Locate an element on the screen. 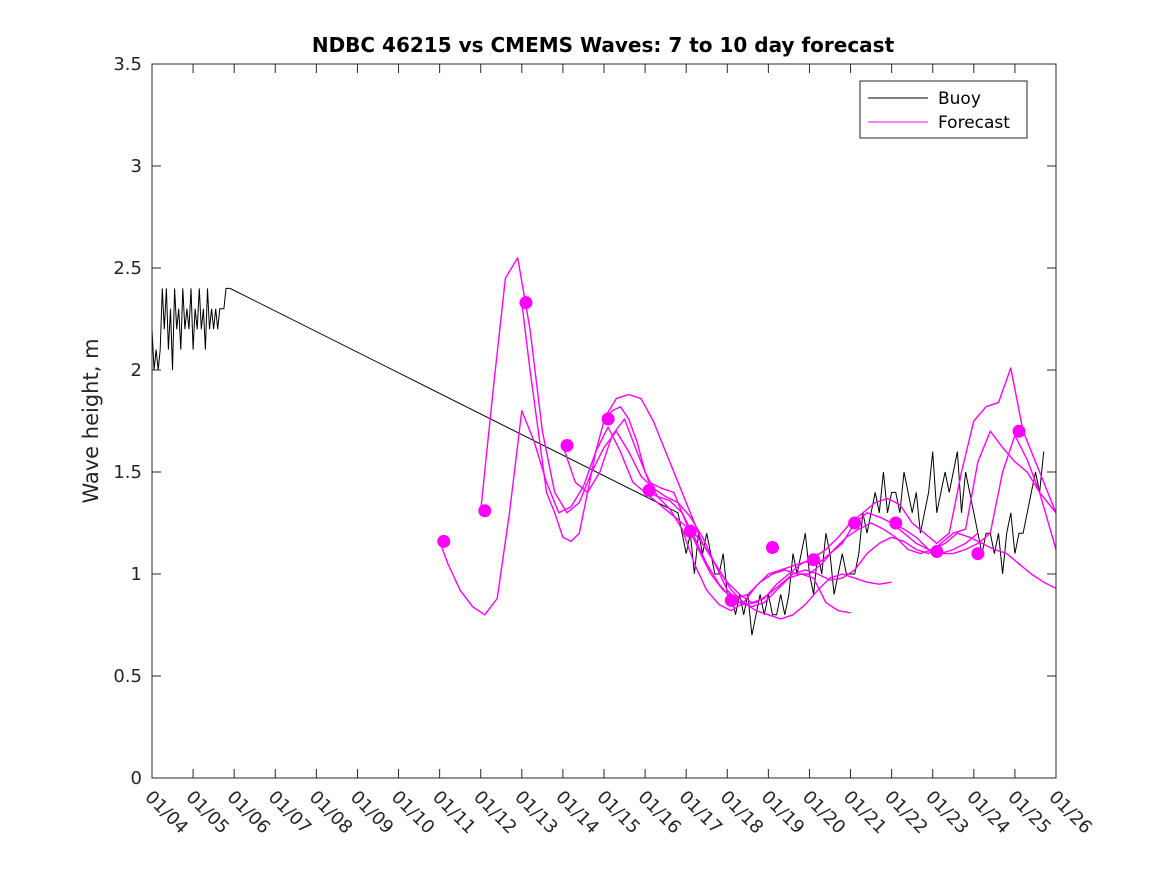 The image size is (1167, 875). legend-forecast-label: Forecast is located at coordinates (974, 123).